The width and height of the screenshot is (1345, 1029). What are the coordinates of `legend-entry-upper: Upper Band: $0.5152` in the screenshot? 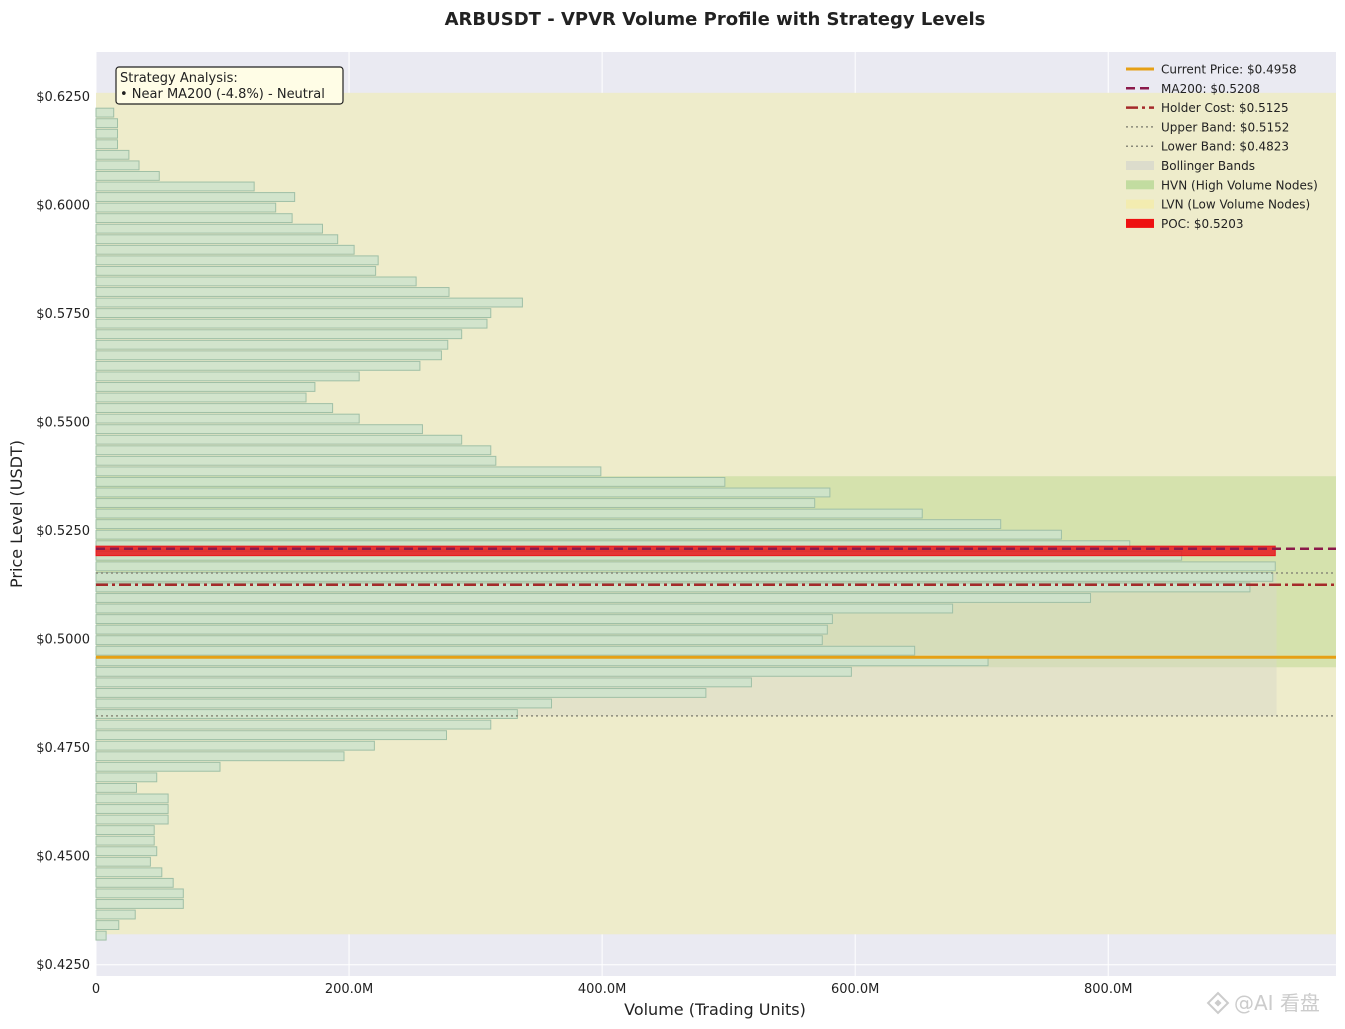 It's located at (1207, 127).